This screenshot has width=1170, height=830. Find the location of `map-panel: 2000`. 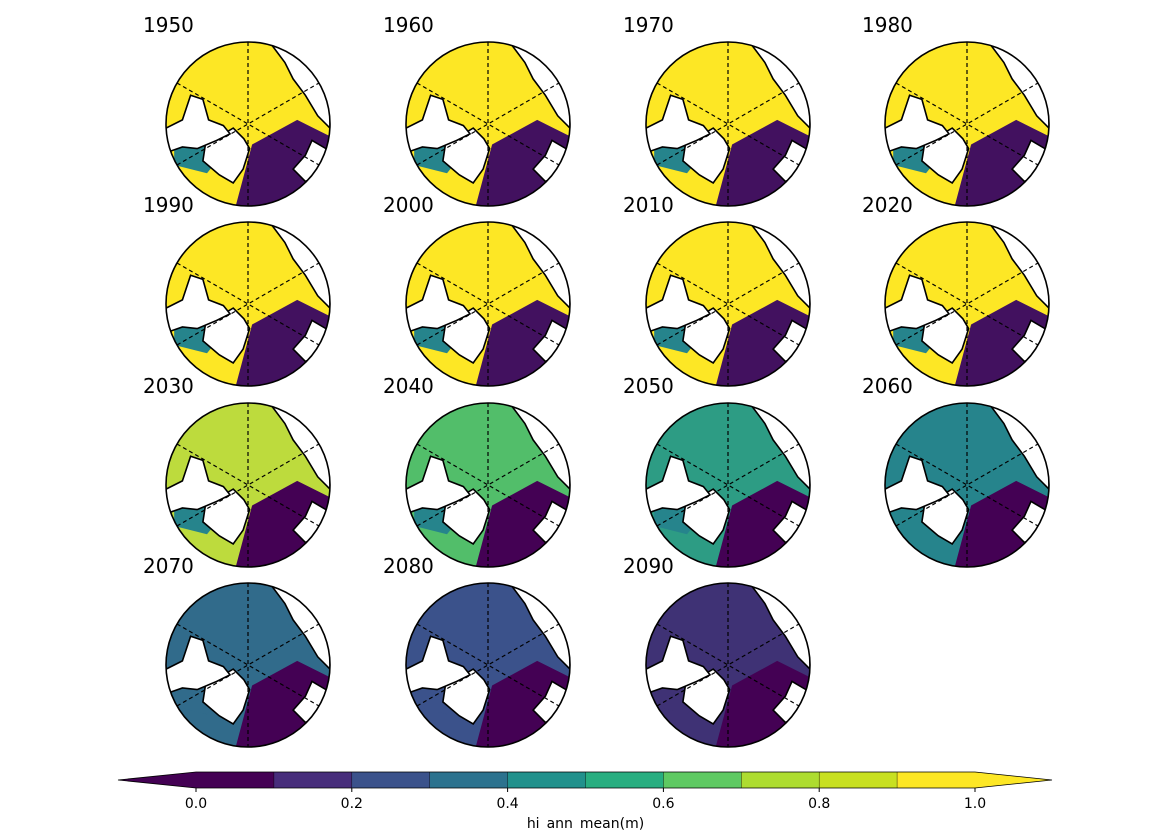

map-panel: 2000 is located at coordinates (477, 290).